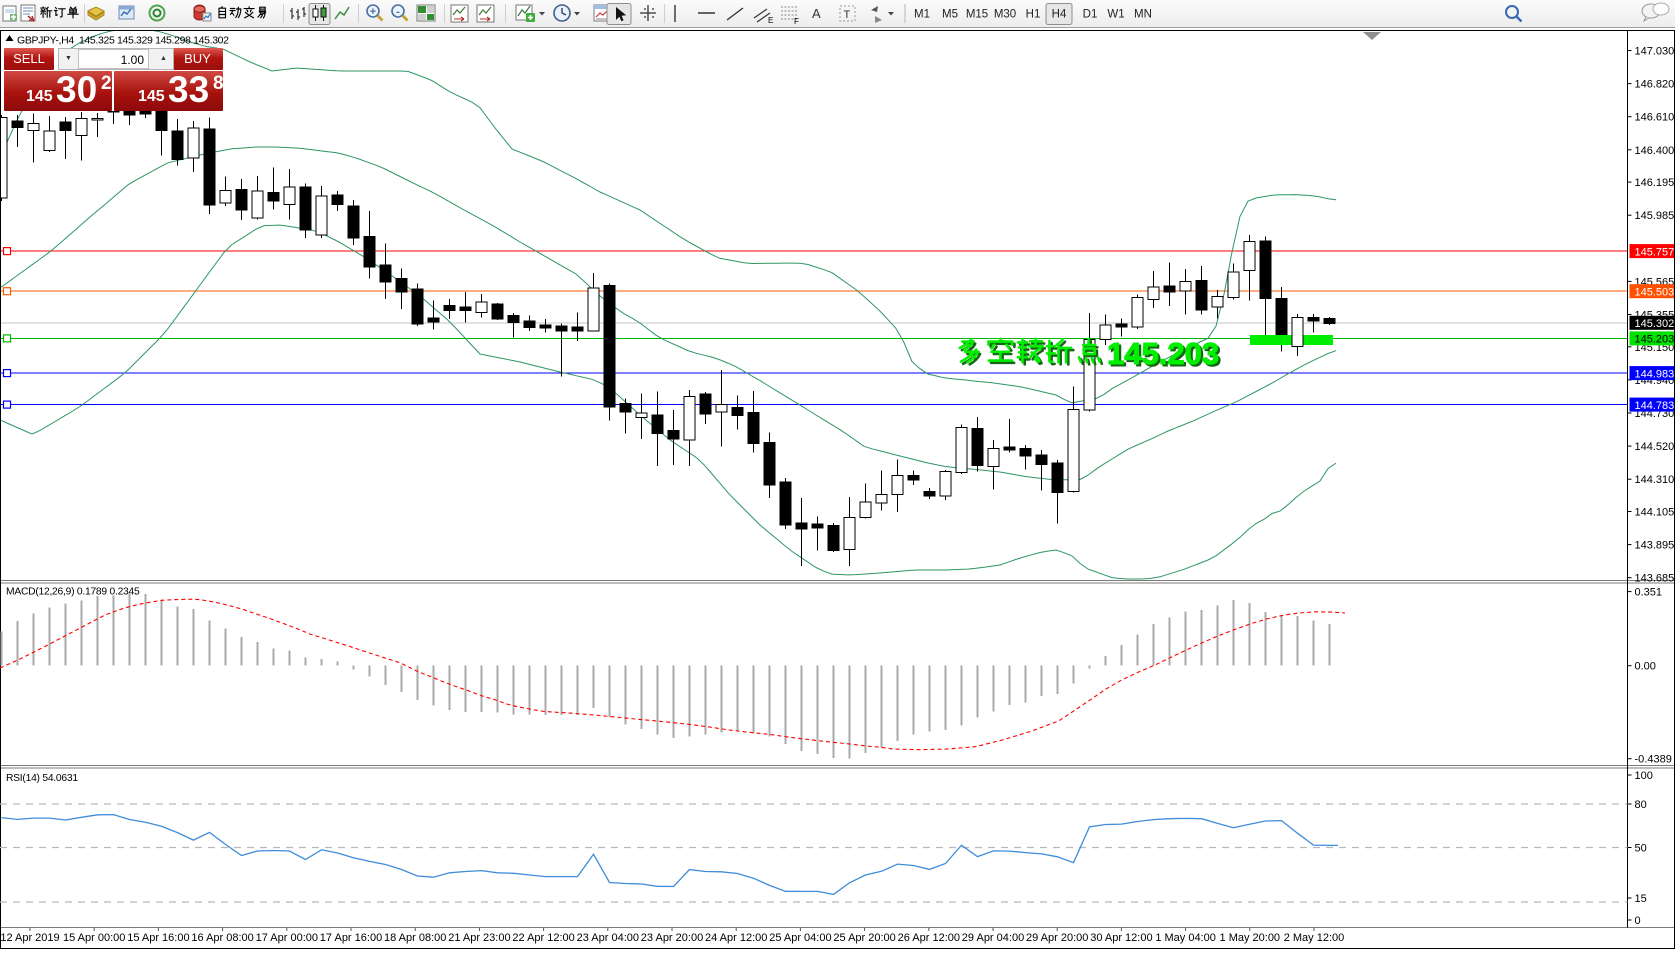  What do you see at coordinates (1059, 15) in the screenshot?
I see `svg-text: H4` at bounding box center [1059, 15].